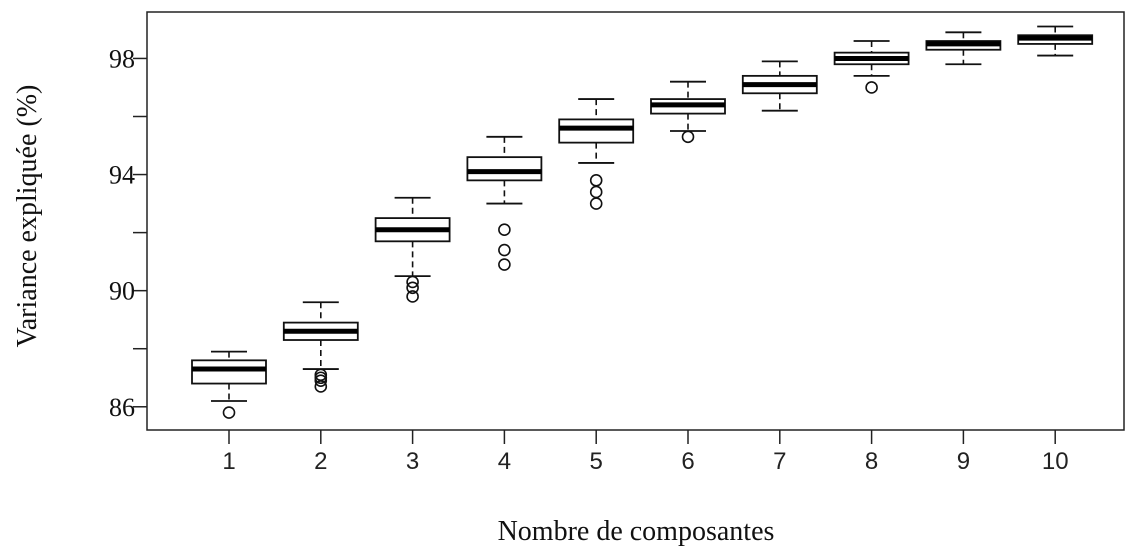  Describe the element at coordinates (27, 216) in the screenshot. I see `y-axis-title: Variance expliquée (%)` at that location.